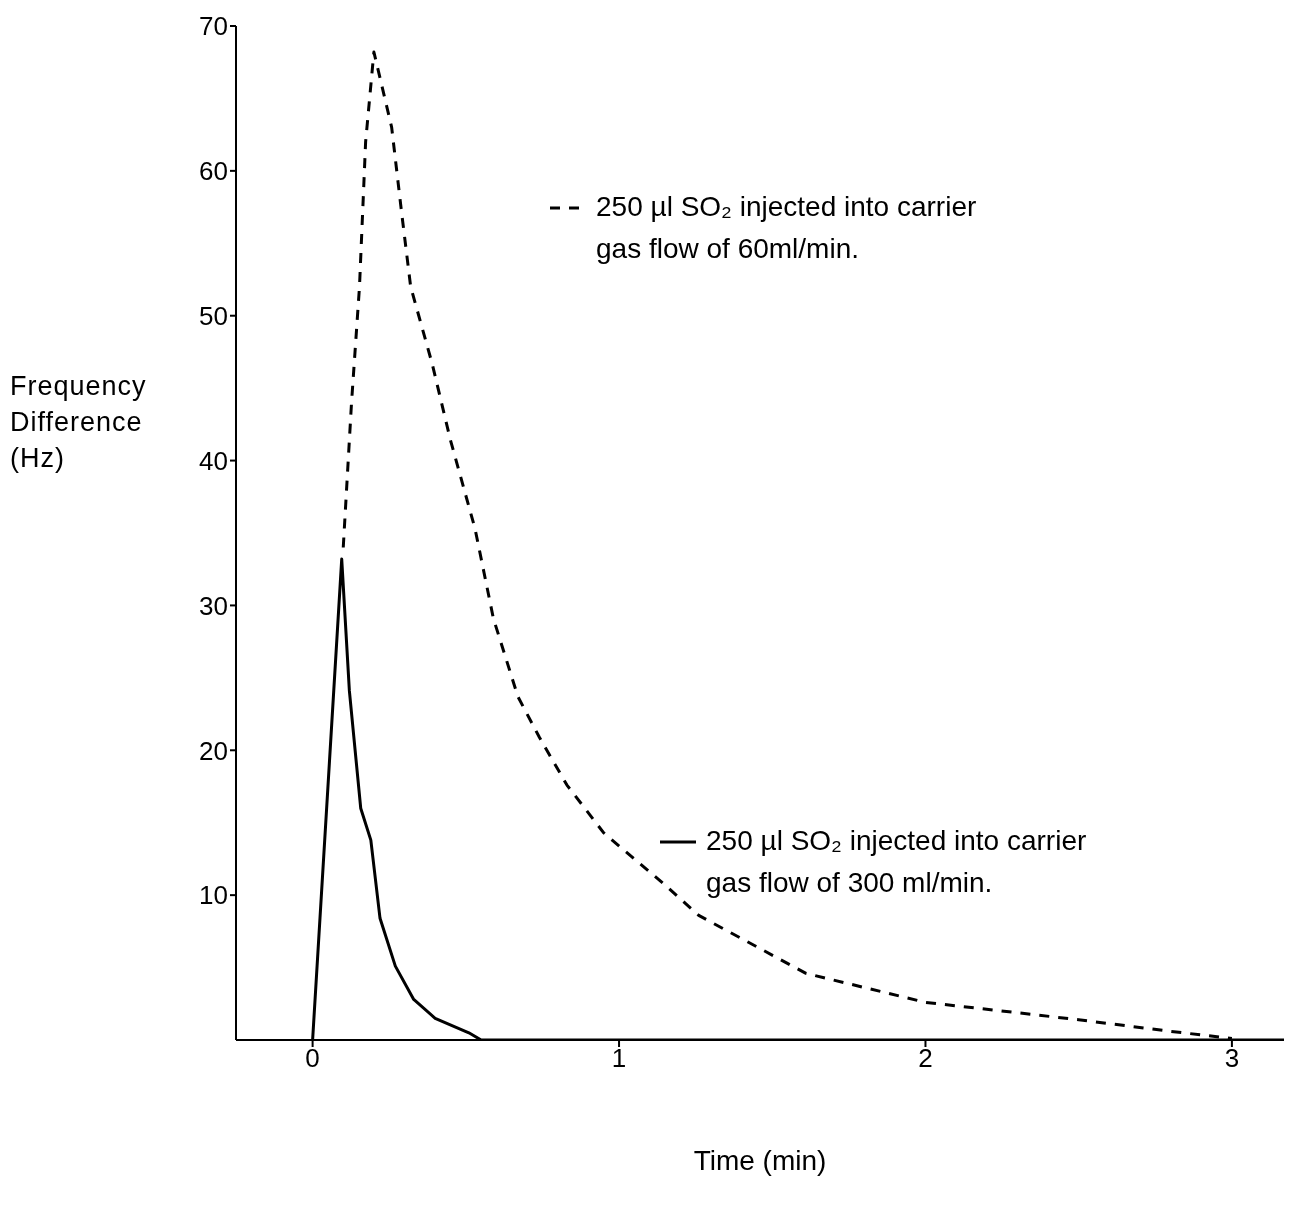 This screenshot has height=1208, width=1302. I want to click on y-tick-label: 70, so click(213, 26).